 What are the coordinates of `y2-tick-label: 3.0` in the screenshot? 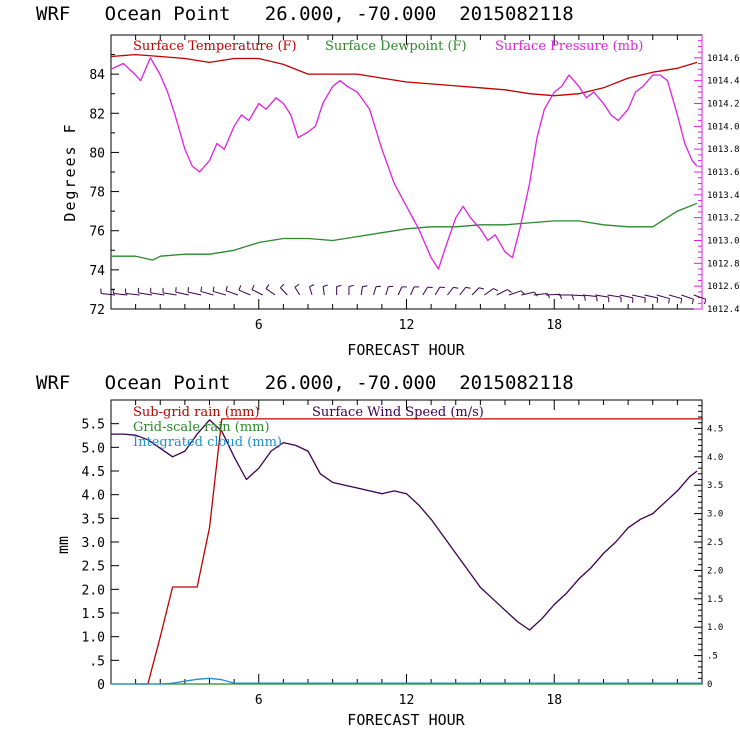 It's located at (715, 515).